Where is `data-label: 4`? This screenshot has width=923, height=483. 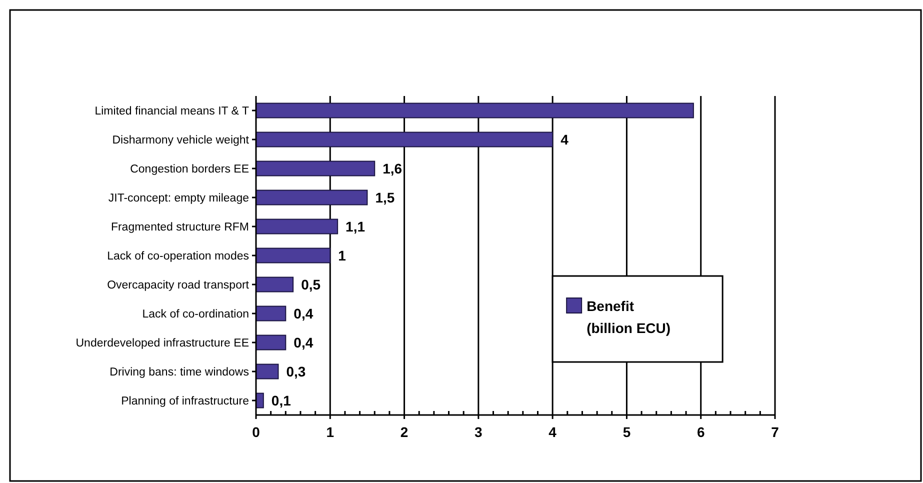
data-label: 4 is located at coordinates (564, 139).